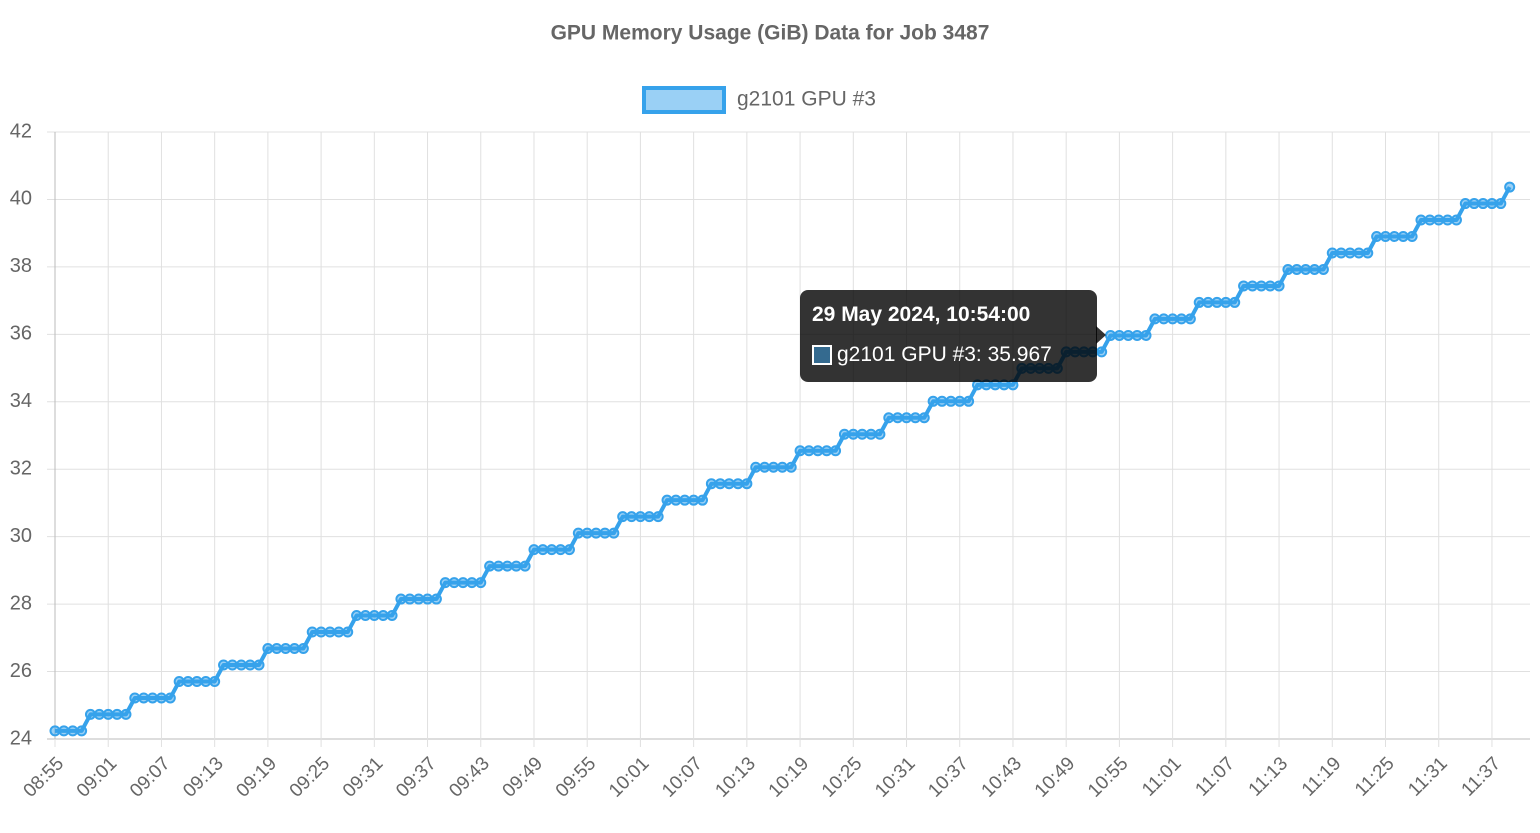 This screenshot has height=833, width=1540. What do you see at coordinates (21, 738) in the screenshot?
I see `y-tick-label: 24` at bounding box center [21, 738].